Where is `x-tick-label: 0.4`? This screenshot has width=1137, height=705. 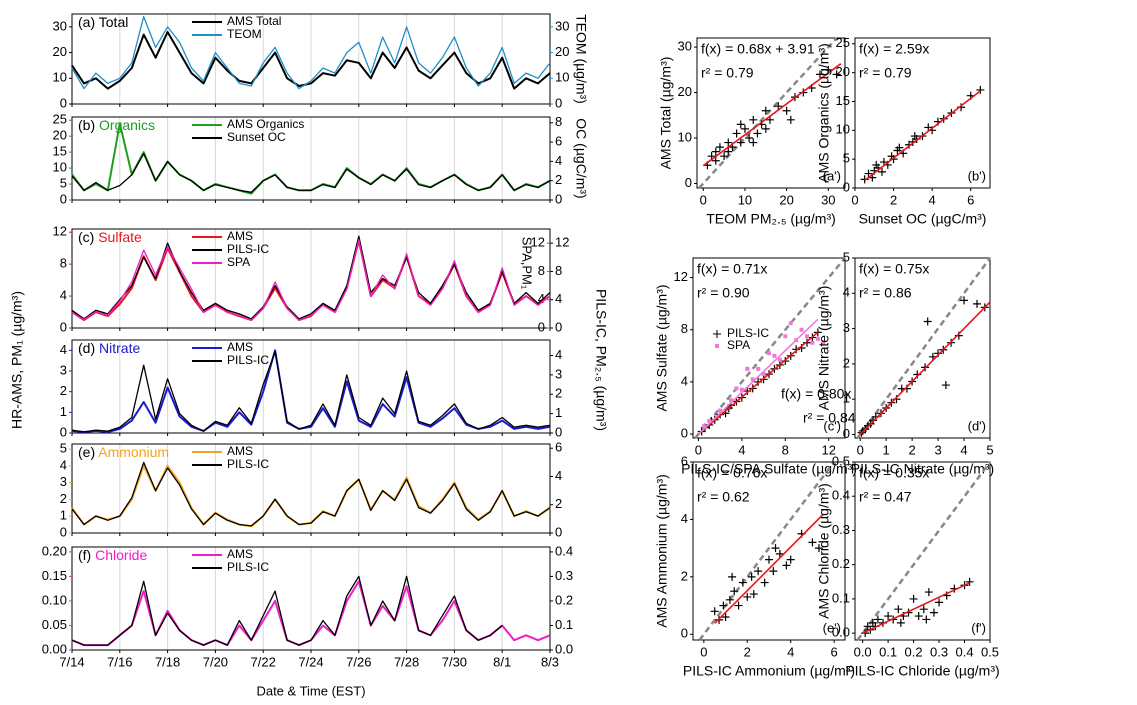 x-tick-label: 0.4 is located at coordinates (964, 651).